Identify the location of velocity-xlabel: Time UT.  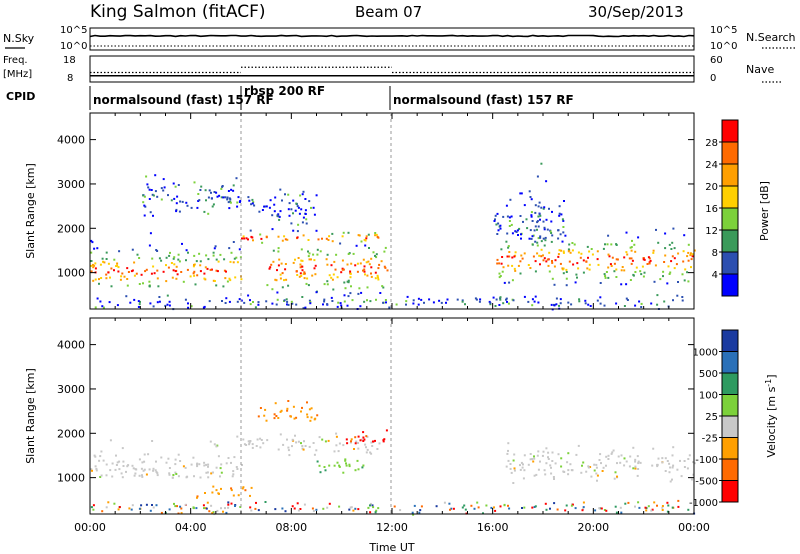
(391, 547).